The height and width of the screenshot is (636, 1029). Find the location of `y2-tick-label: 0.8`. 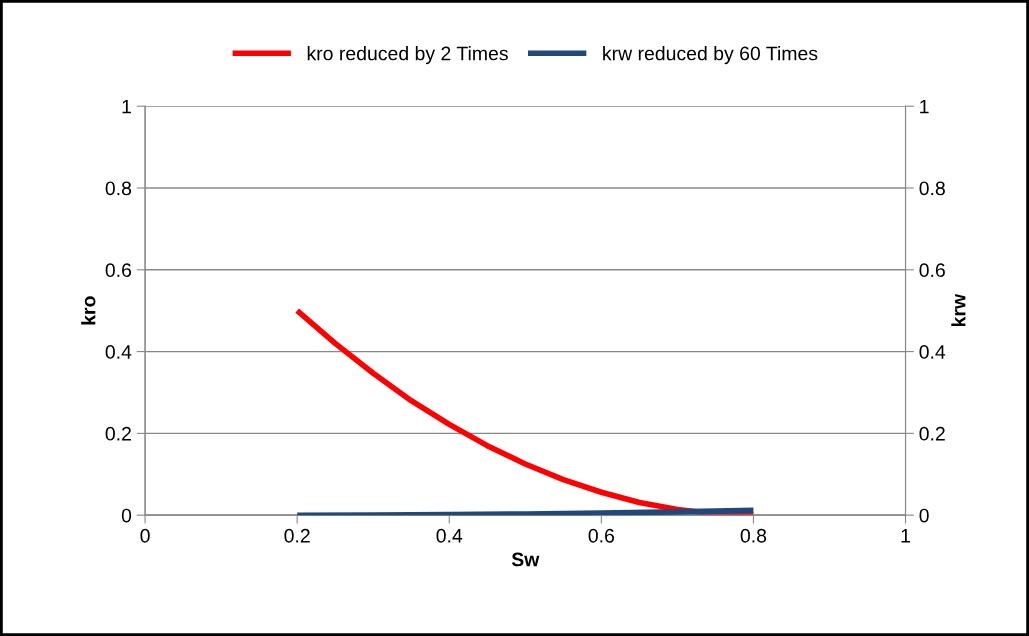

y2-tick-label: 0.8 is located at coordinates (932, 188).